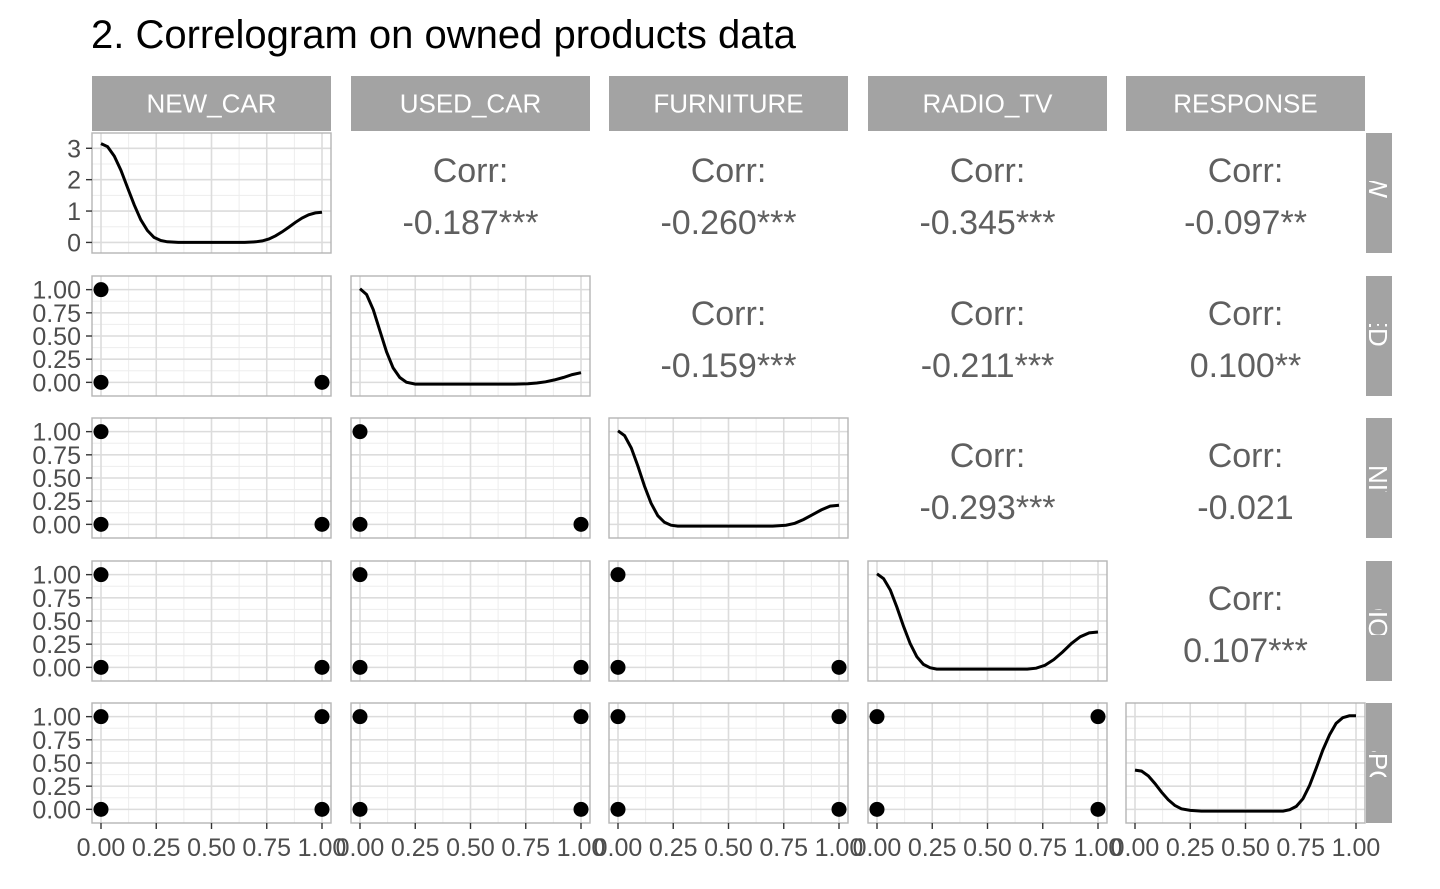  What do you see at coordinates (1246, 366) in the screenshot?
I see `corr-value: 0.100**` at bounding box center [1246, 366].